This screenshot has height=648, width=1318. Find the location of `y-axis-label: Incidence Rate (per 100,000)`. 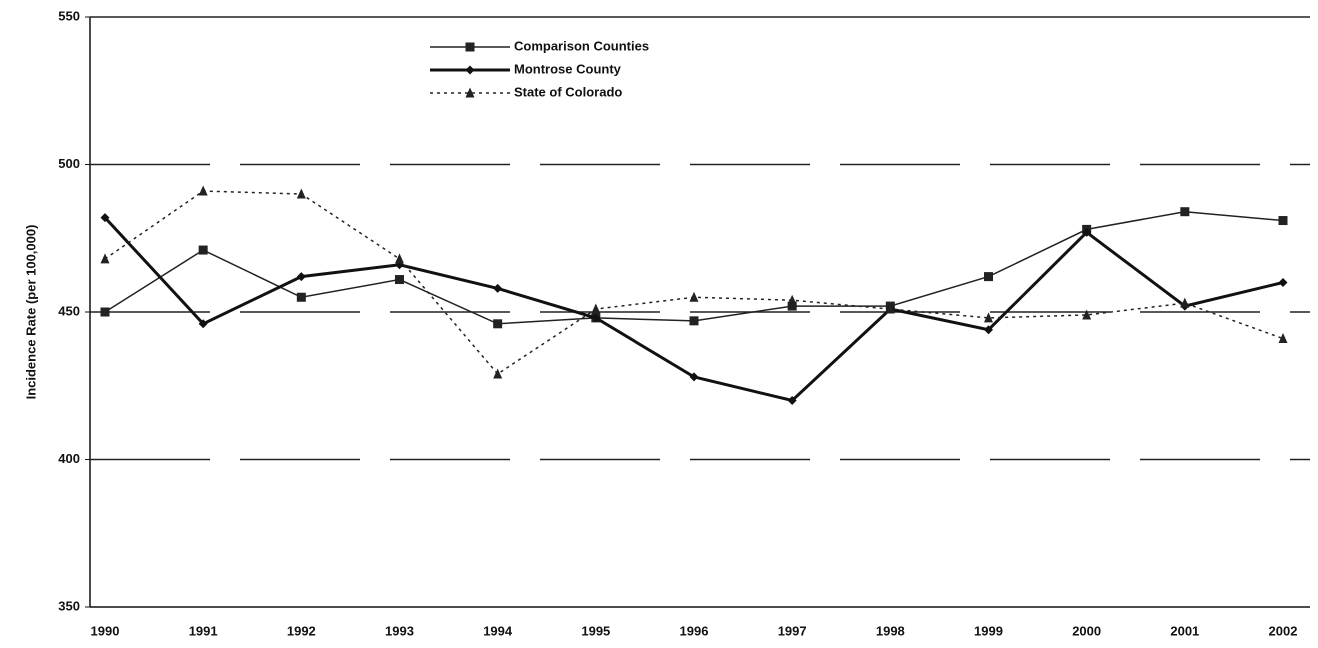

y-axis-label: Incidence Rate (per 100,000) is located at coordinates (30, 312).